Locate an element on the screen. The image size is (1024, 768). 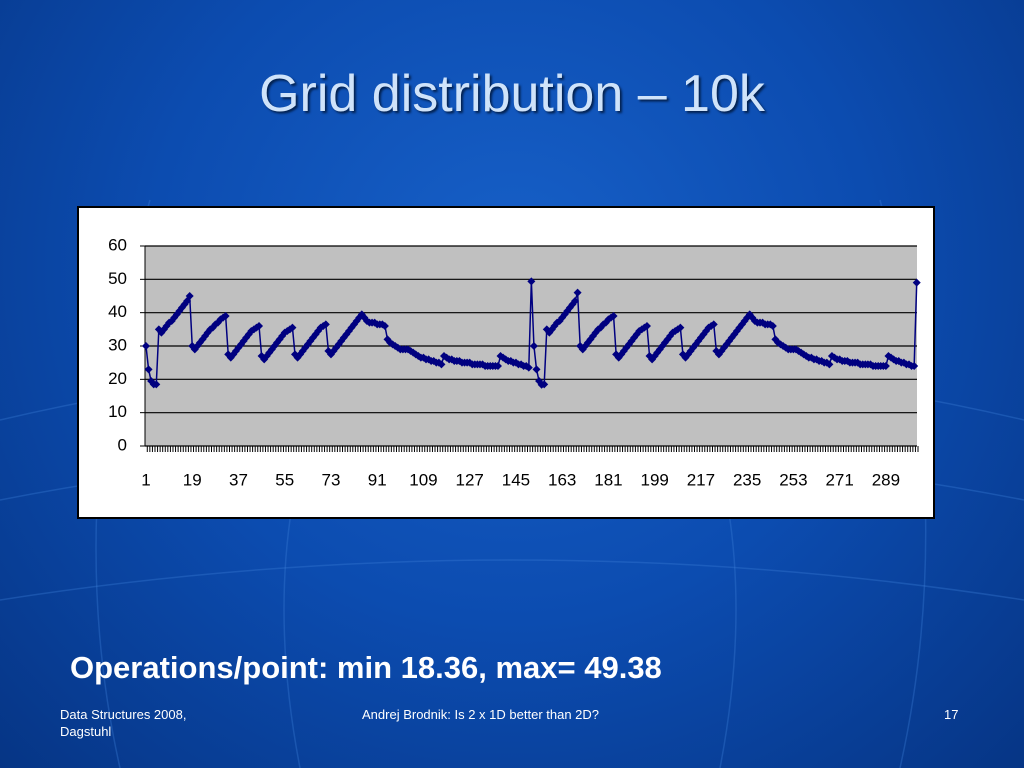
y-tick-label: 20 is located at coordinates (117, 378).